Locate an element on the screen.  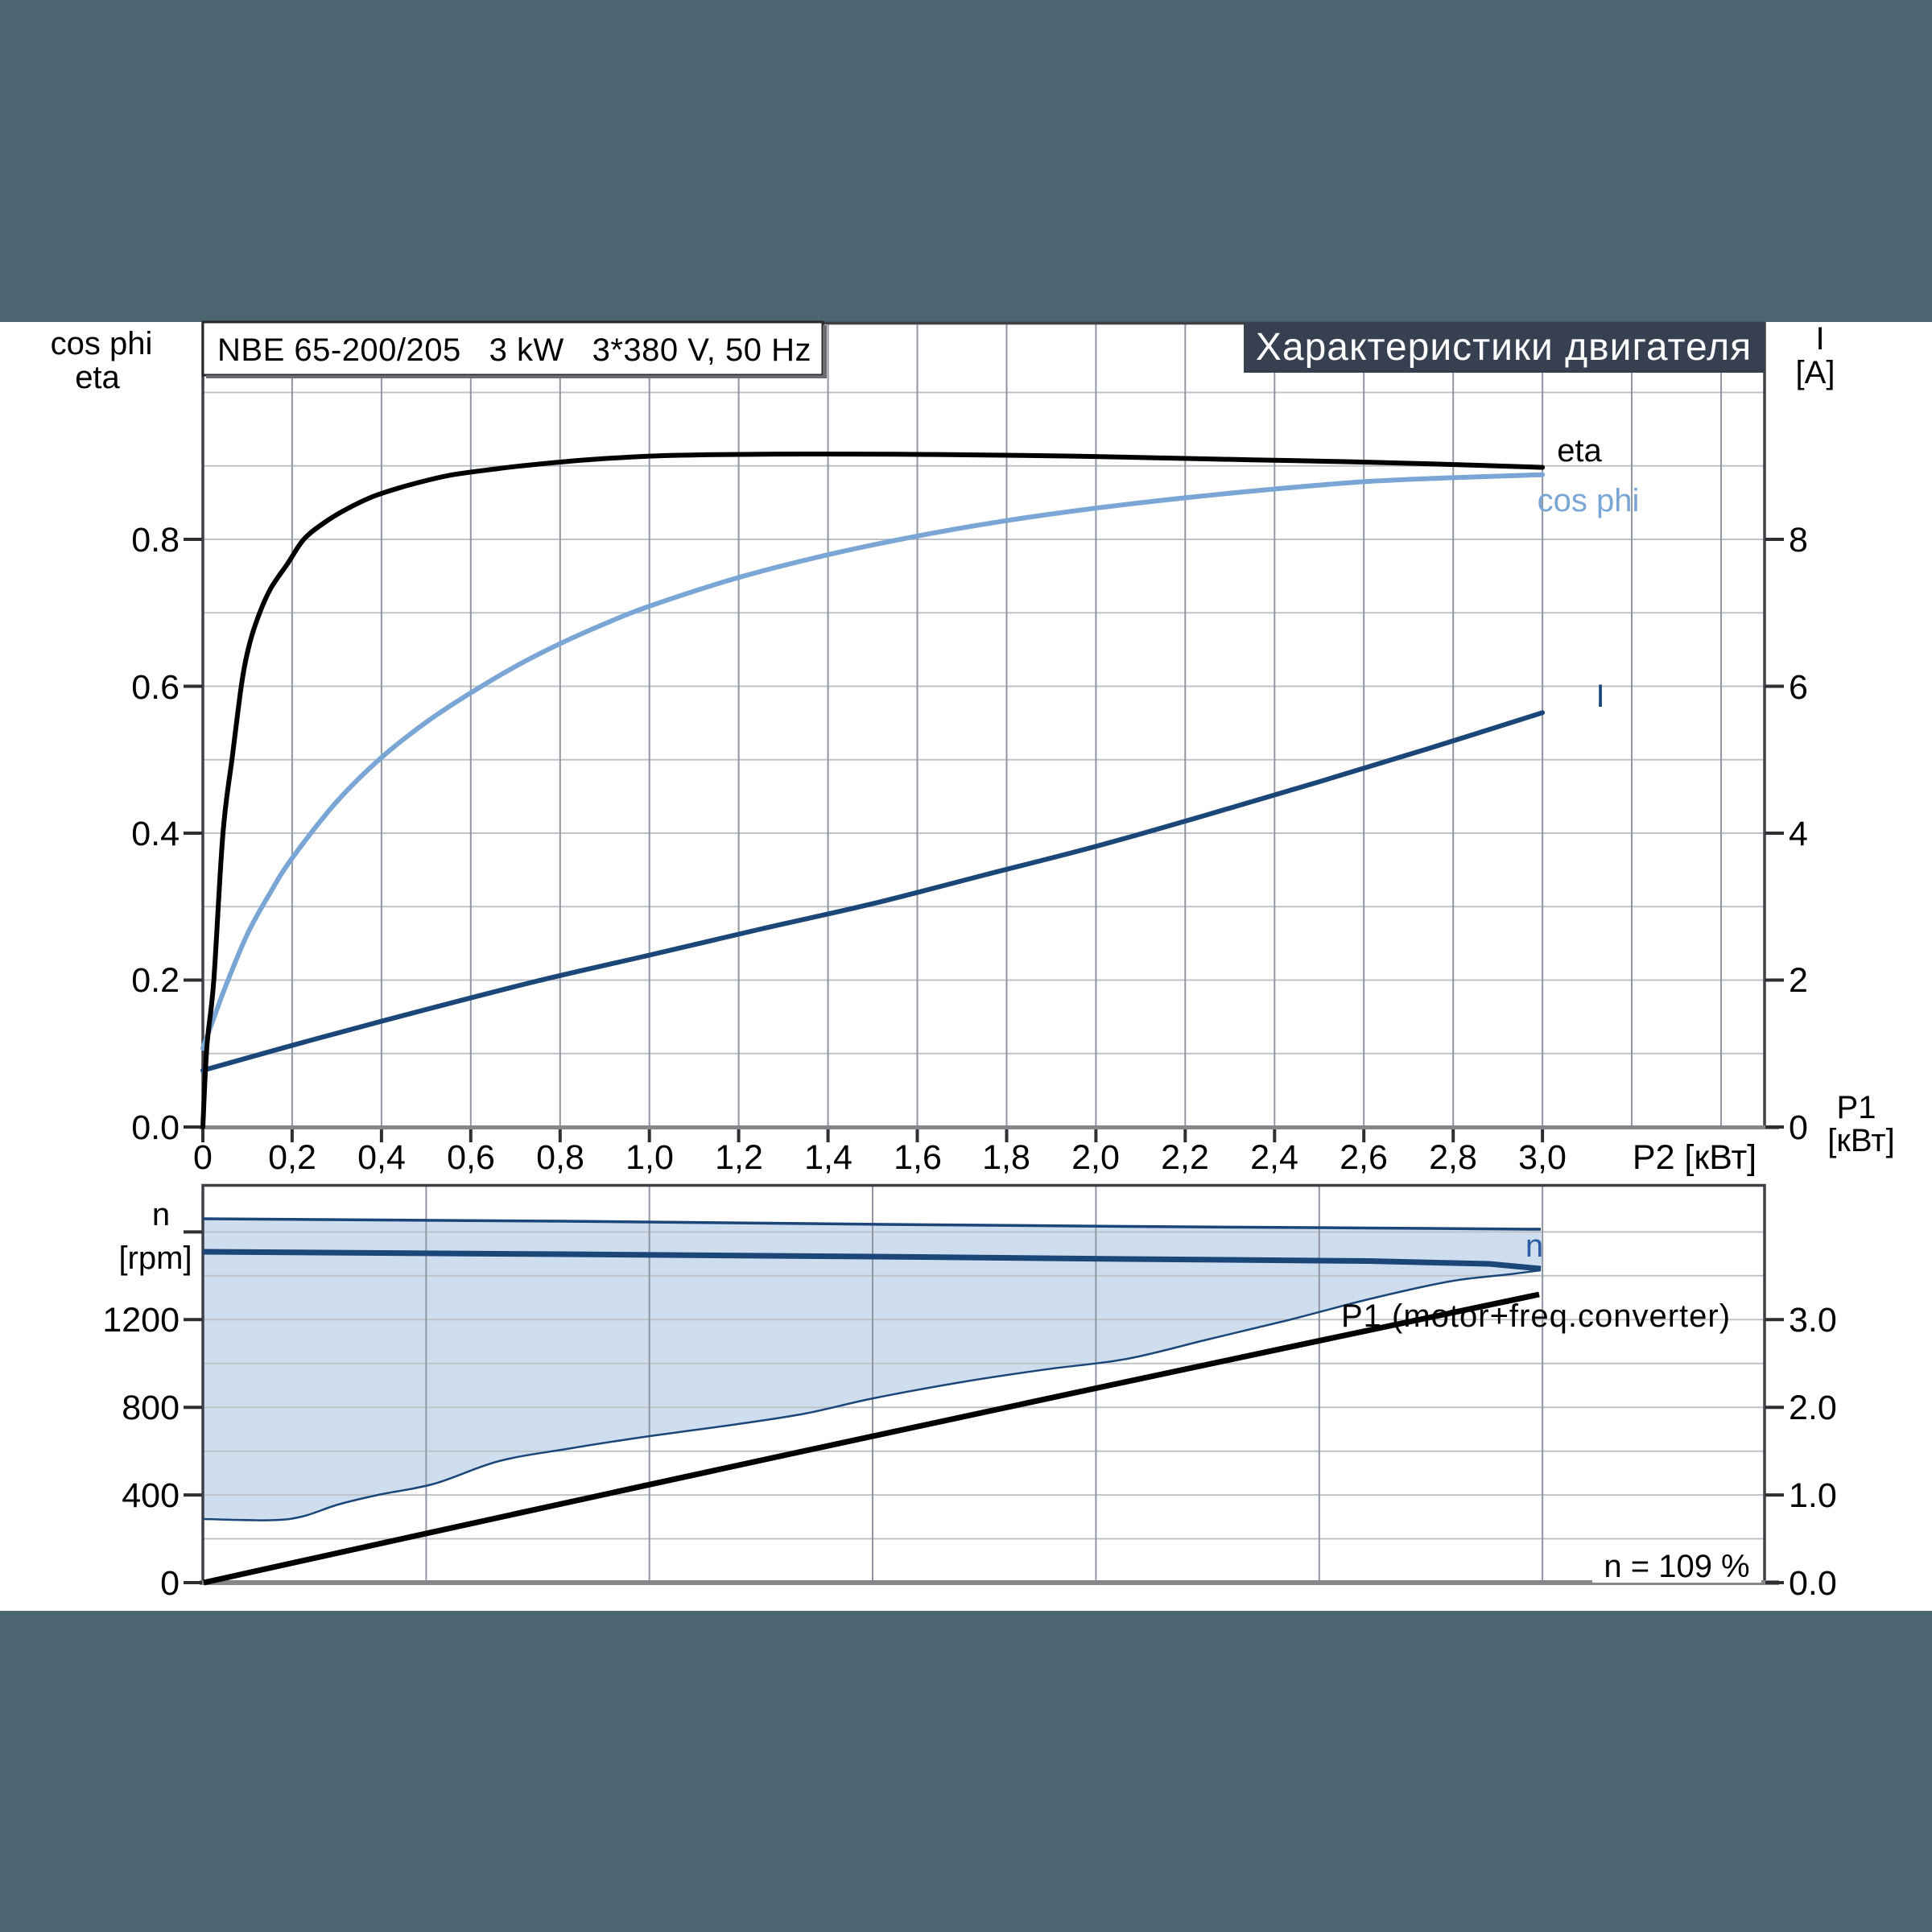
svg-text: [кВт] is located at coordinates (1860, 1140).